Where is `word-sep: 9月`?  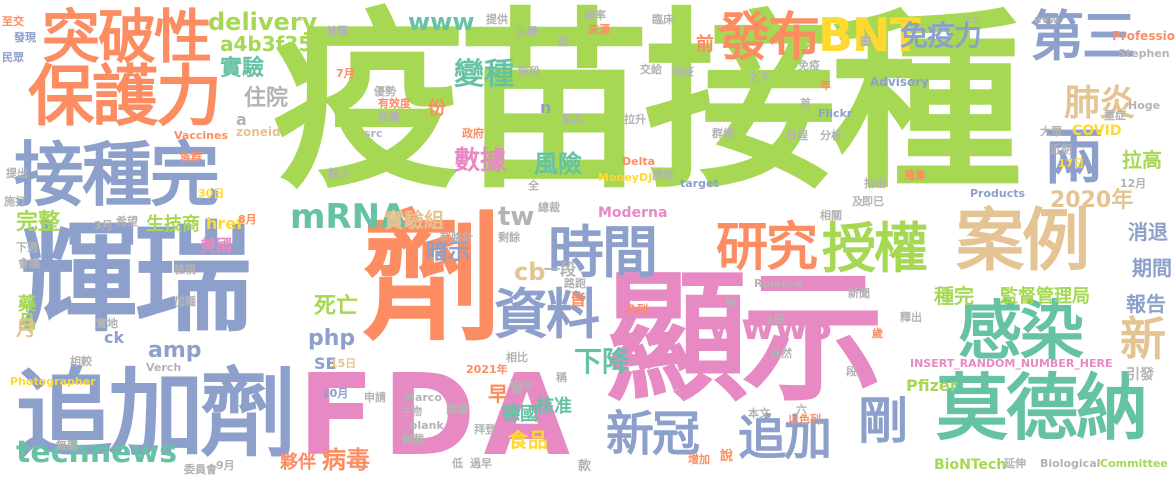
word-sep: 9月 is located at coordinates (225, 465).